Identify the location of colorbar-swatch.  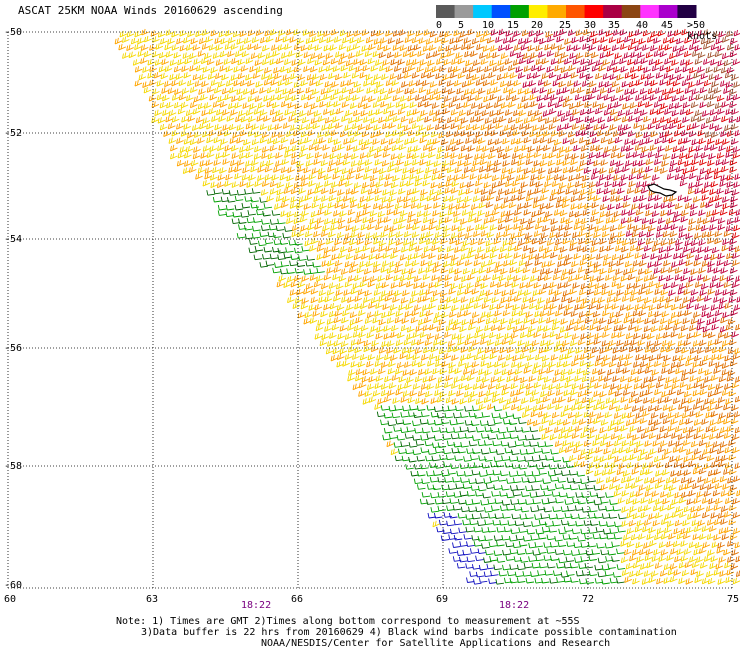
(501, 11).